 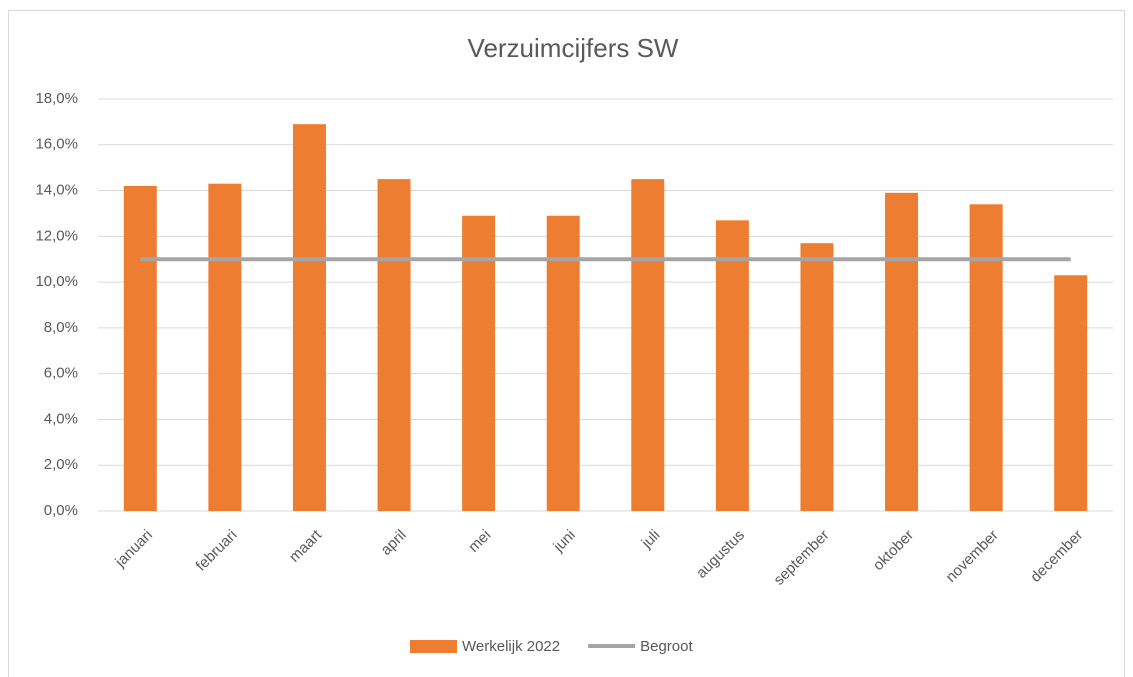 What do you see at coordinates (433, 646) in the screenshot?
I see `legend-swatch` at bounding box center [433, 646].